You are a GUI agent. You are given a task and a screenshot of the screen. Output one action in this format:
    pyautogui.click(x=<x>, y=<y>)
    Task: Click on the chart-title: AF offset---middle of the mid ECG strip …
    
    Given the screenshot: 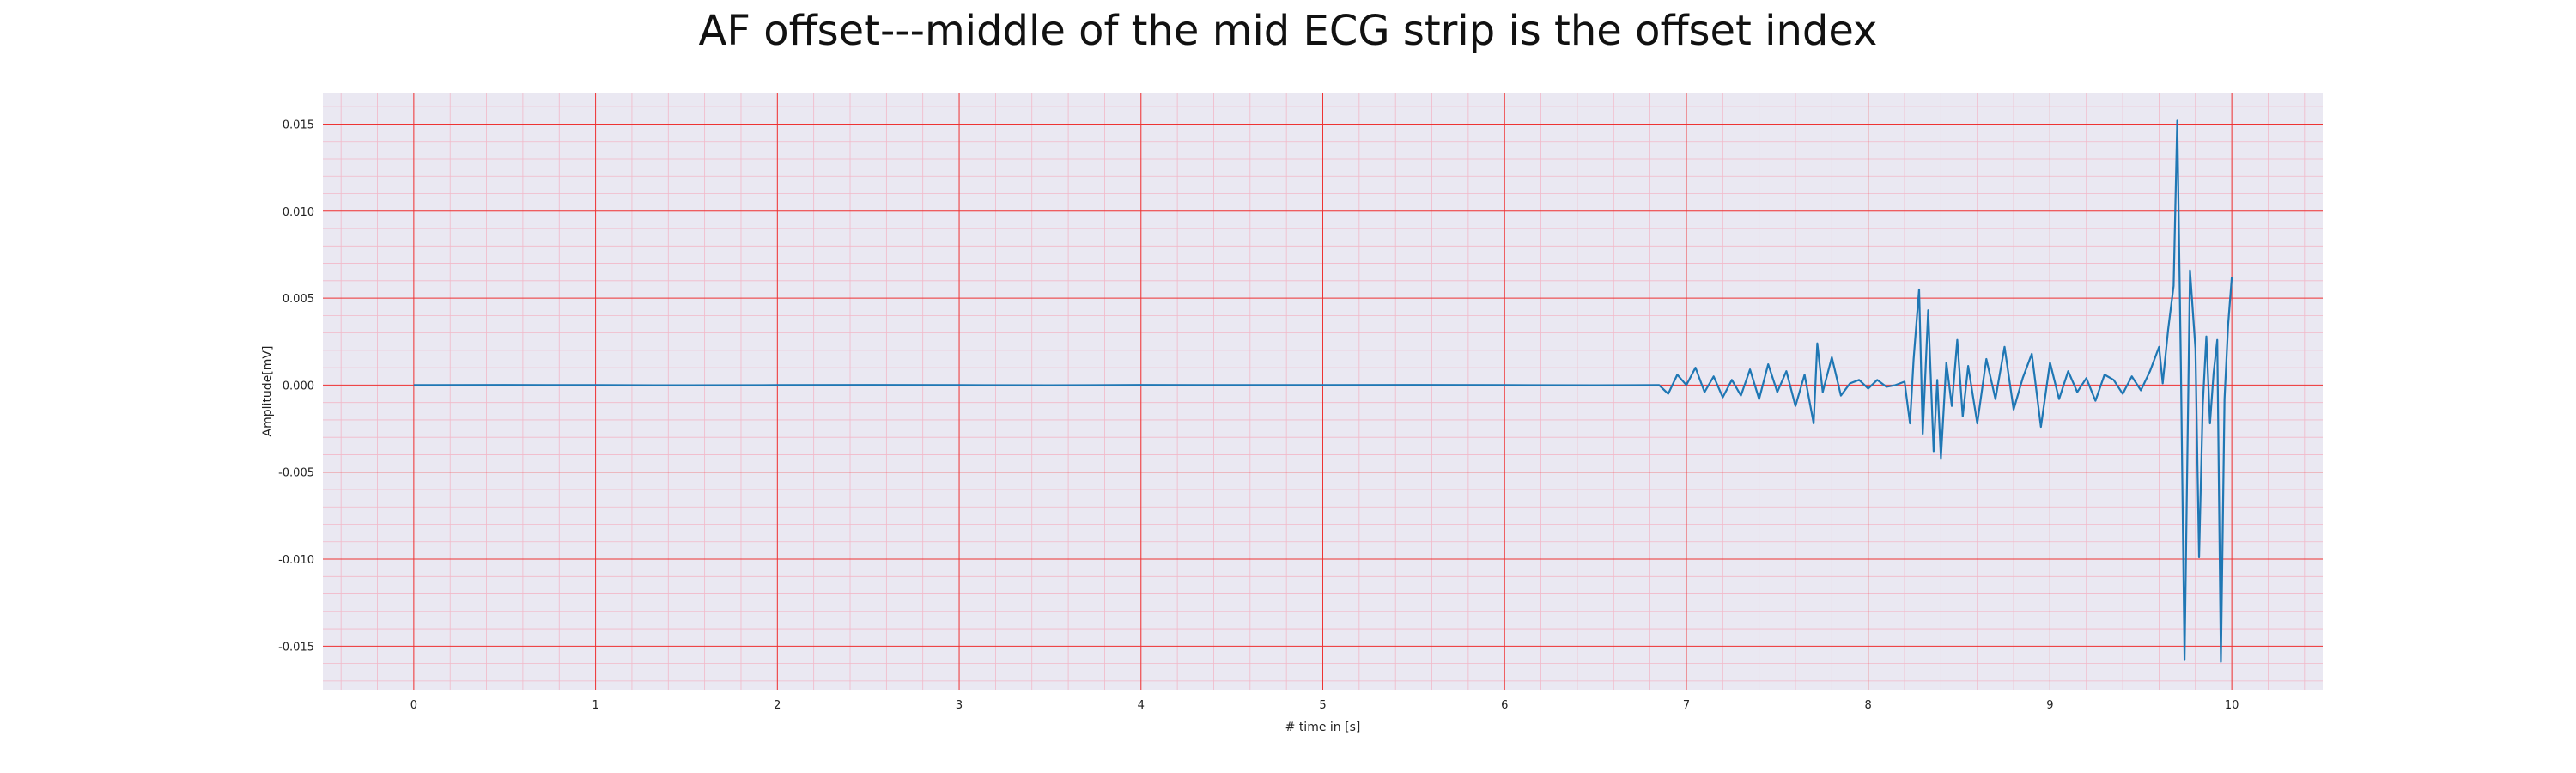 What is the action you would take?
    pyautogui.click(x=1288, y=31)
    